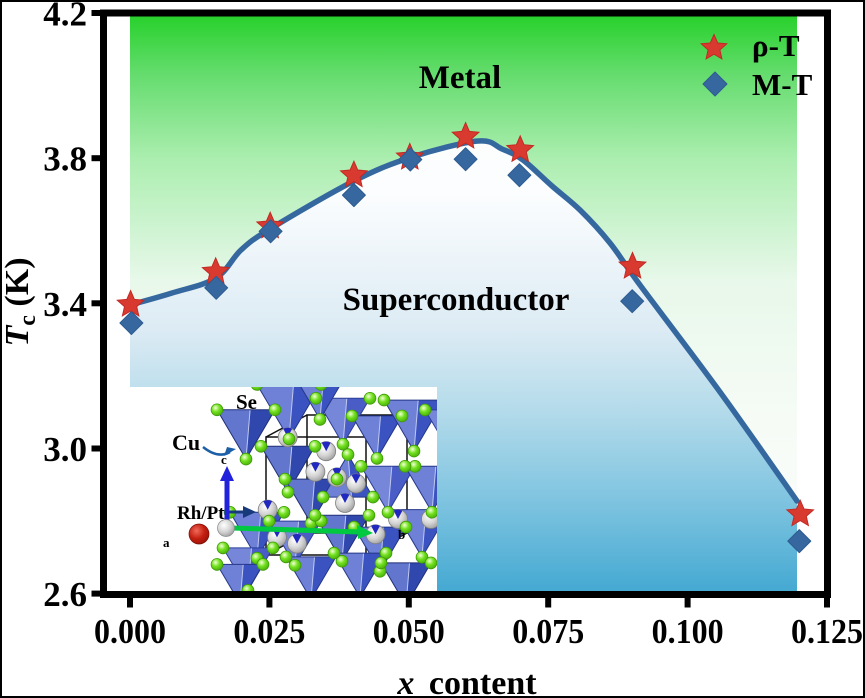 The height and width of the screenshot is (698, 865). What do you see at coordinates (65, 17) in the screenshot?
I see `svg-text: 4.2` at bounding box center [65, 17].